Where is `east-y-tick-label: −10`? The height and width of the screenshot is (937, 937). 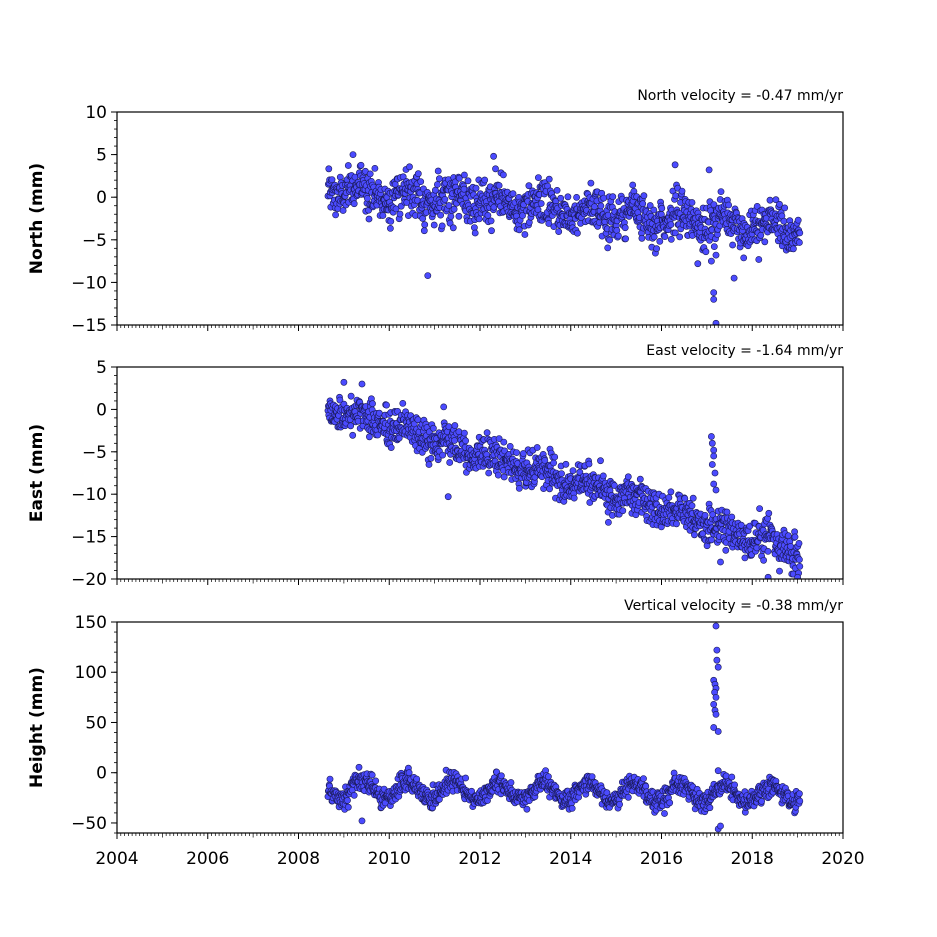
east-y-tick-label: −10 is located at coordinates (89, 495).